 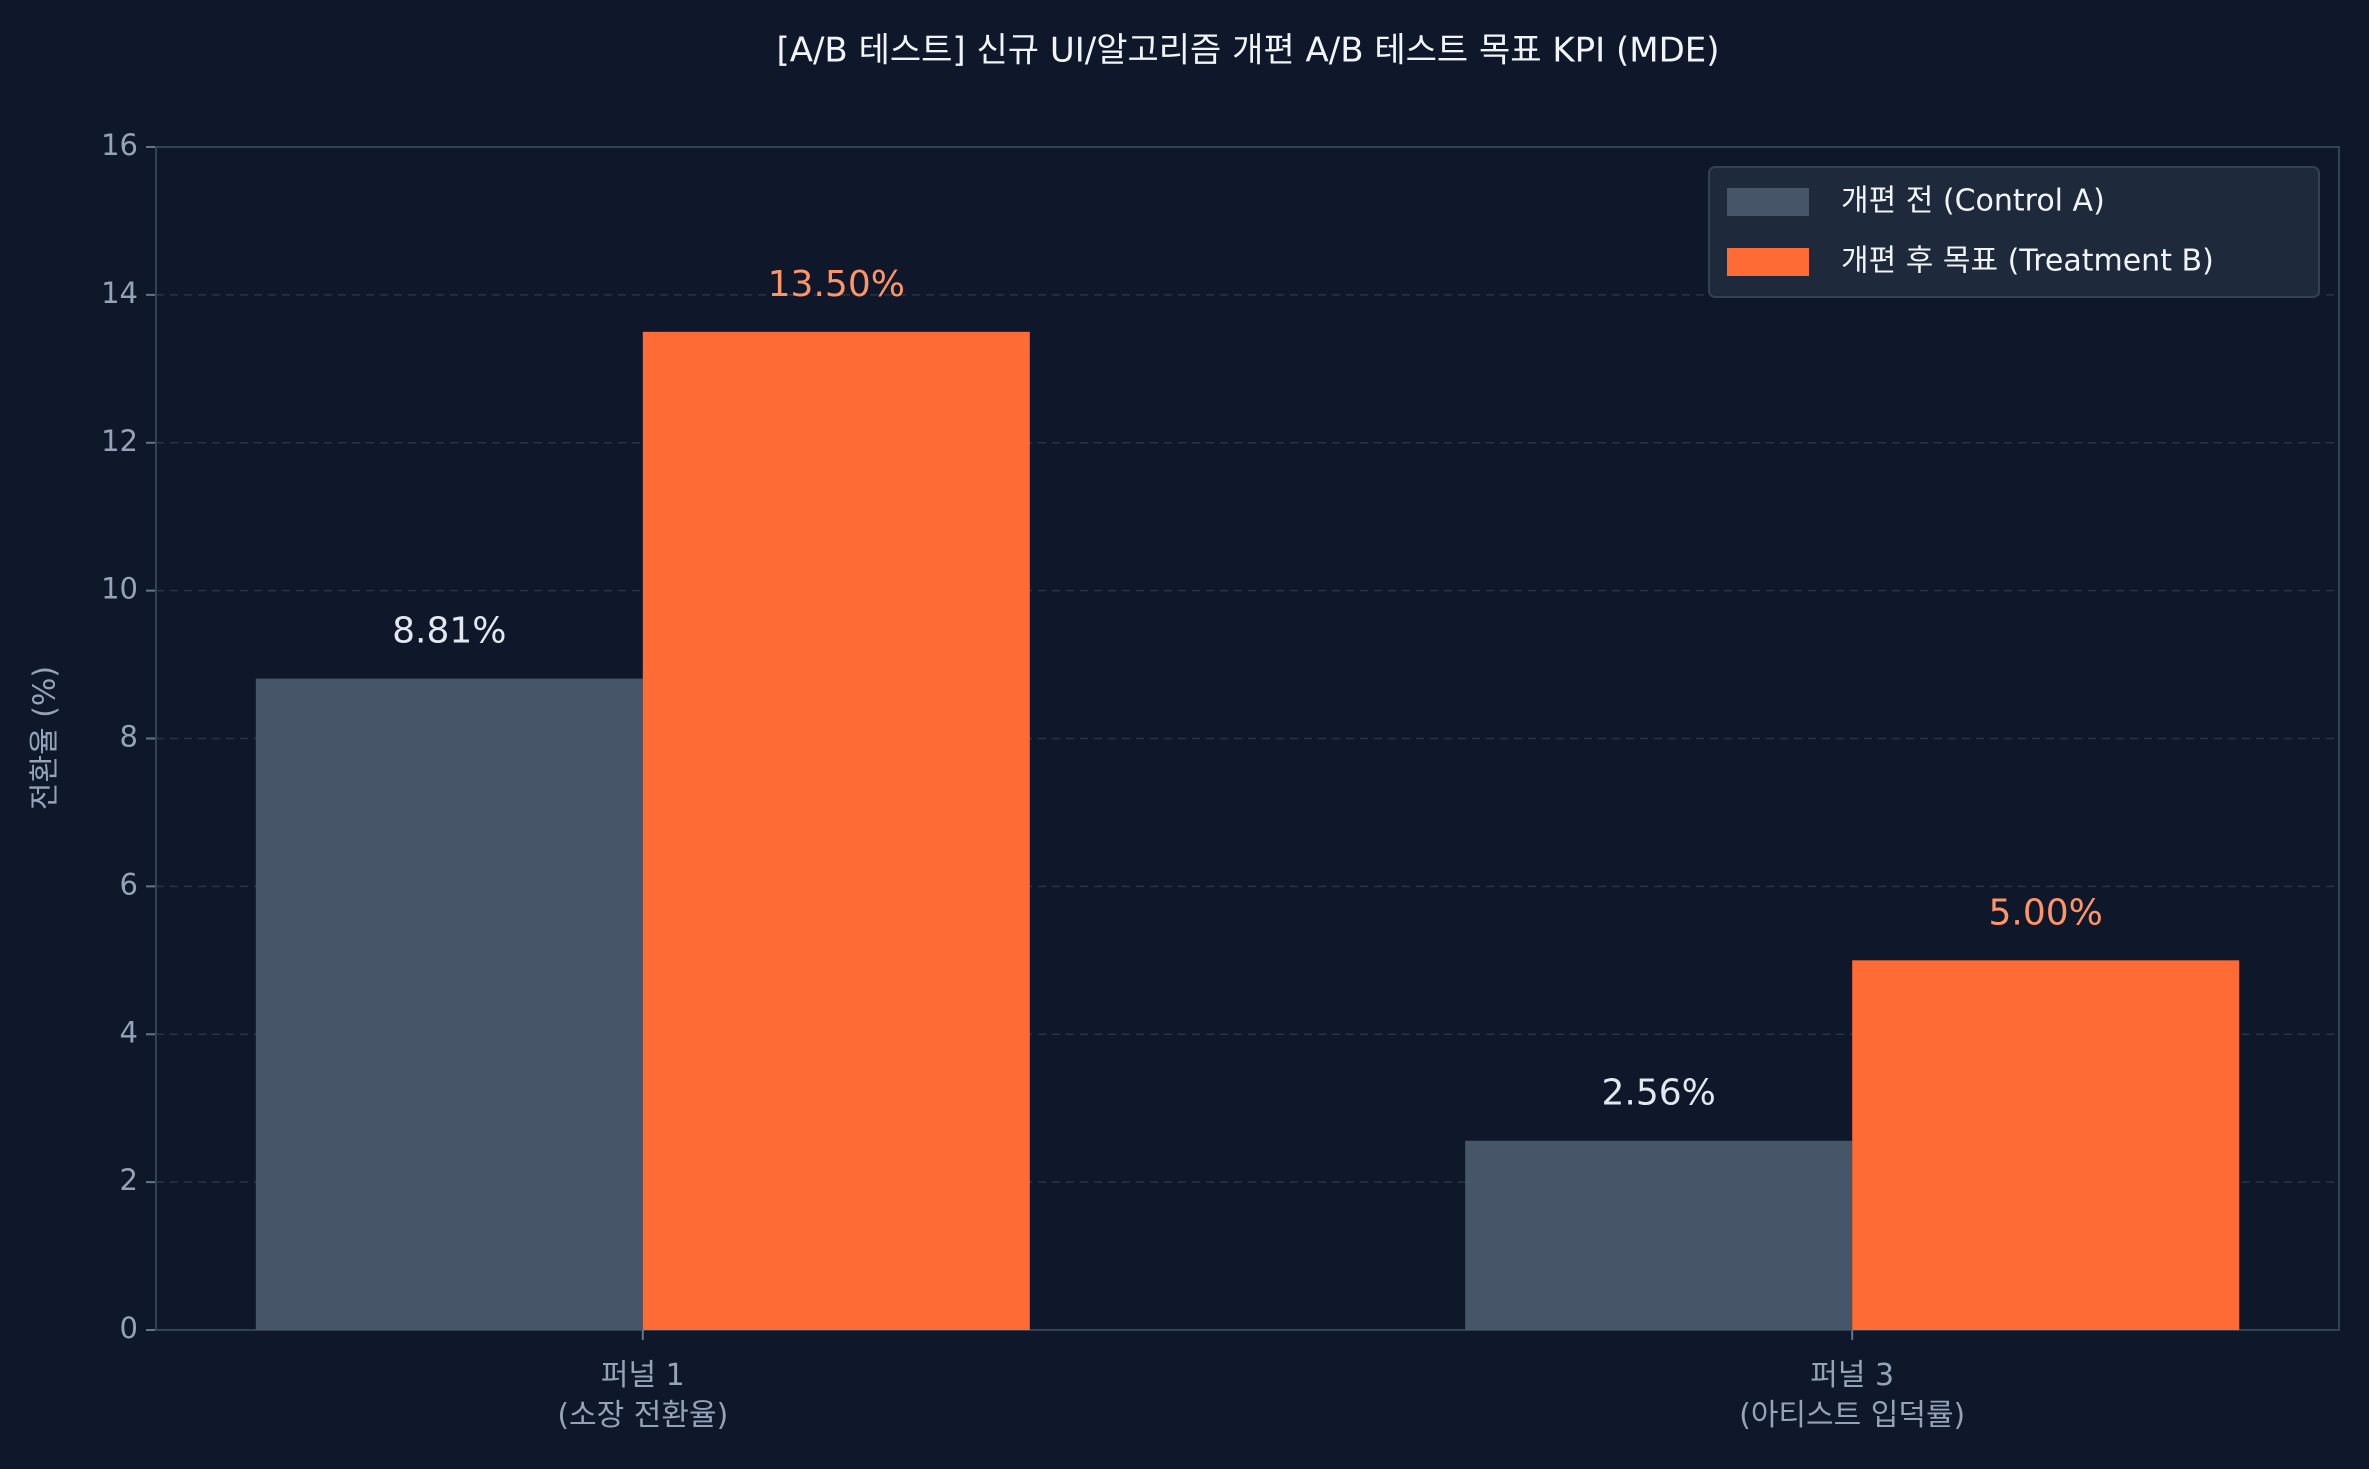 I want to click on y-tick-label: 2, so click(x=129, y=1180).